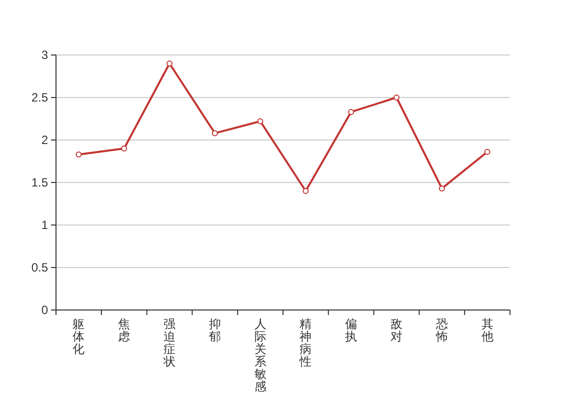 This screenshot has height=400, width=567. Describe the element at coordinates (39, 267) in the screenshot. I see `y-tick-label: 0.5` at that location.